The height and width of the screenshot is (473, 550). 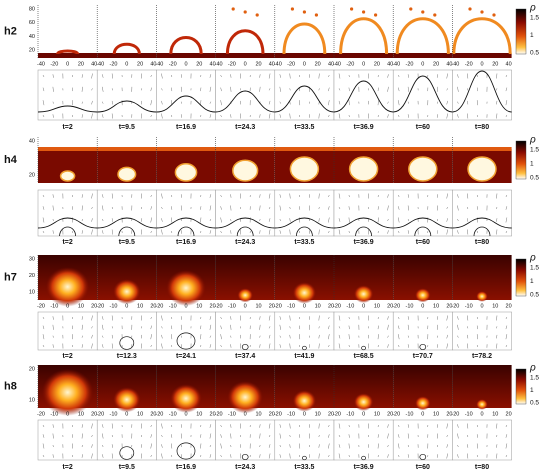 What do you see at coordinates (32, 37) in the screenshot?
I see `y-tick-label: 40` at bounding box center [32, 37].